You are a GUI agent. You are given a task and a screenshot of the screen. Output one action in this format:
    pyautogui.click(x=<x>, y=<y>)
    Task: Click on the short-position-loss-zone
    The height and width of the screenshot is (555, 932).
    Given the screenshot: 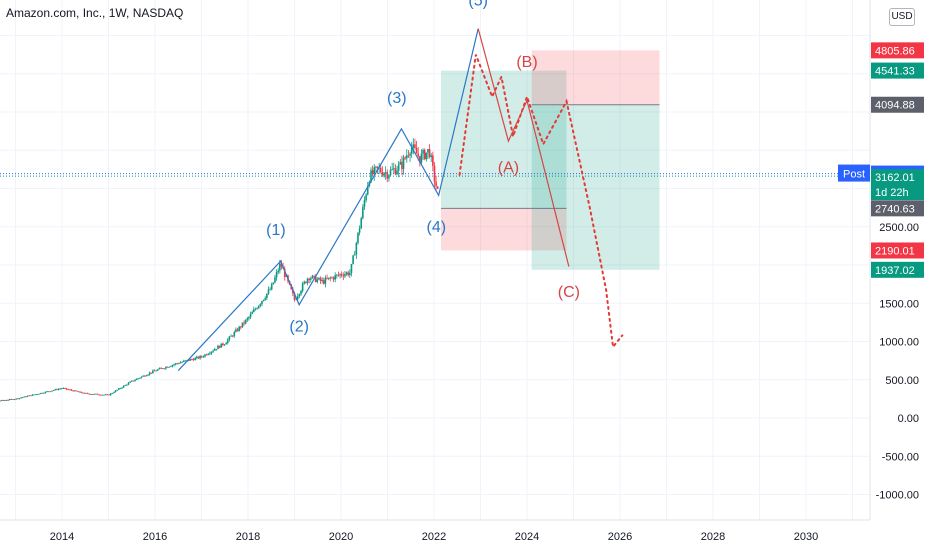 What is the action you would take?
    pyautogui.click(x=595, y=77)
    